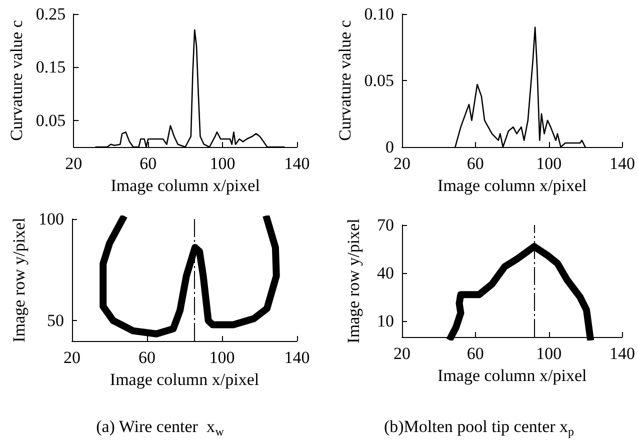 Image resolution: width=638 pixels, height=446 pixels. I want to click on y-tick-label: 40, so click(385, 273).